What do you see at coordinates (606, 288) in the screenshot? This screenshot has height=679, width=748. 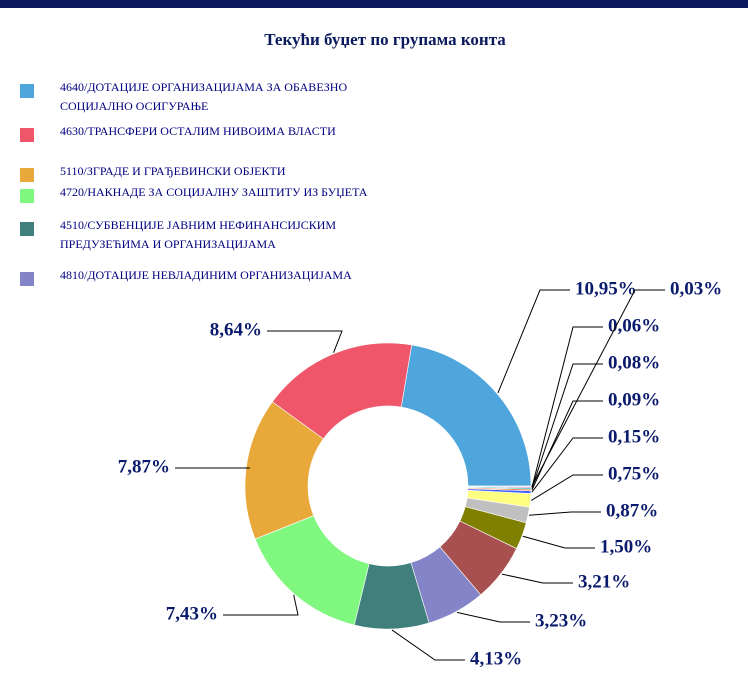 I see `data-label: 10,95%` at bounding box center [606, 288].